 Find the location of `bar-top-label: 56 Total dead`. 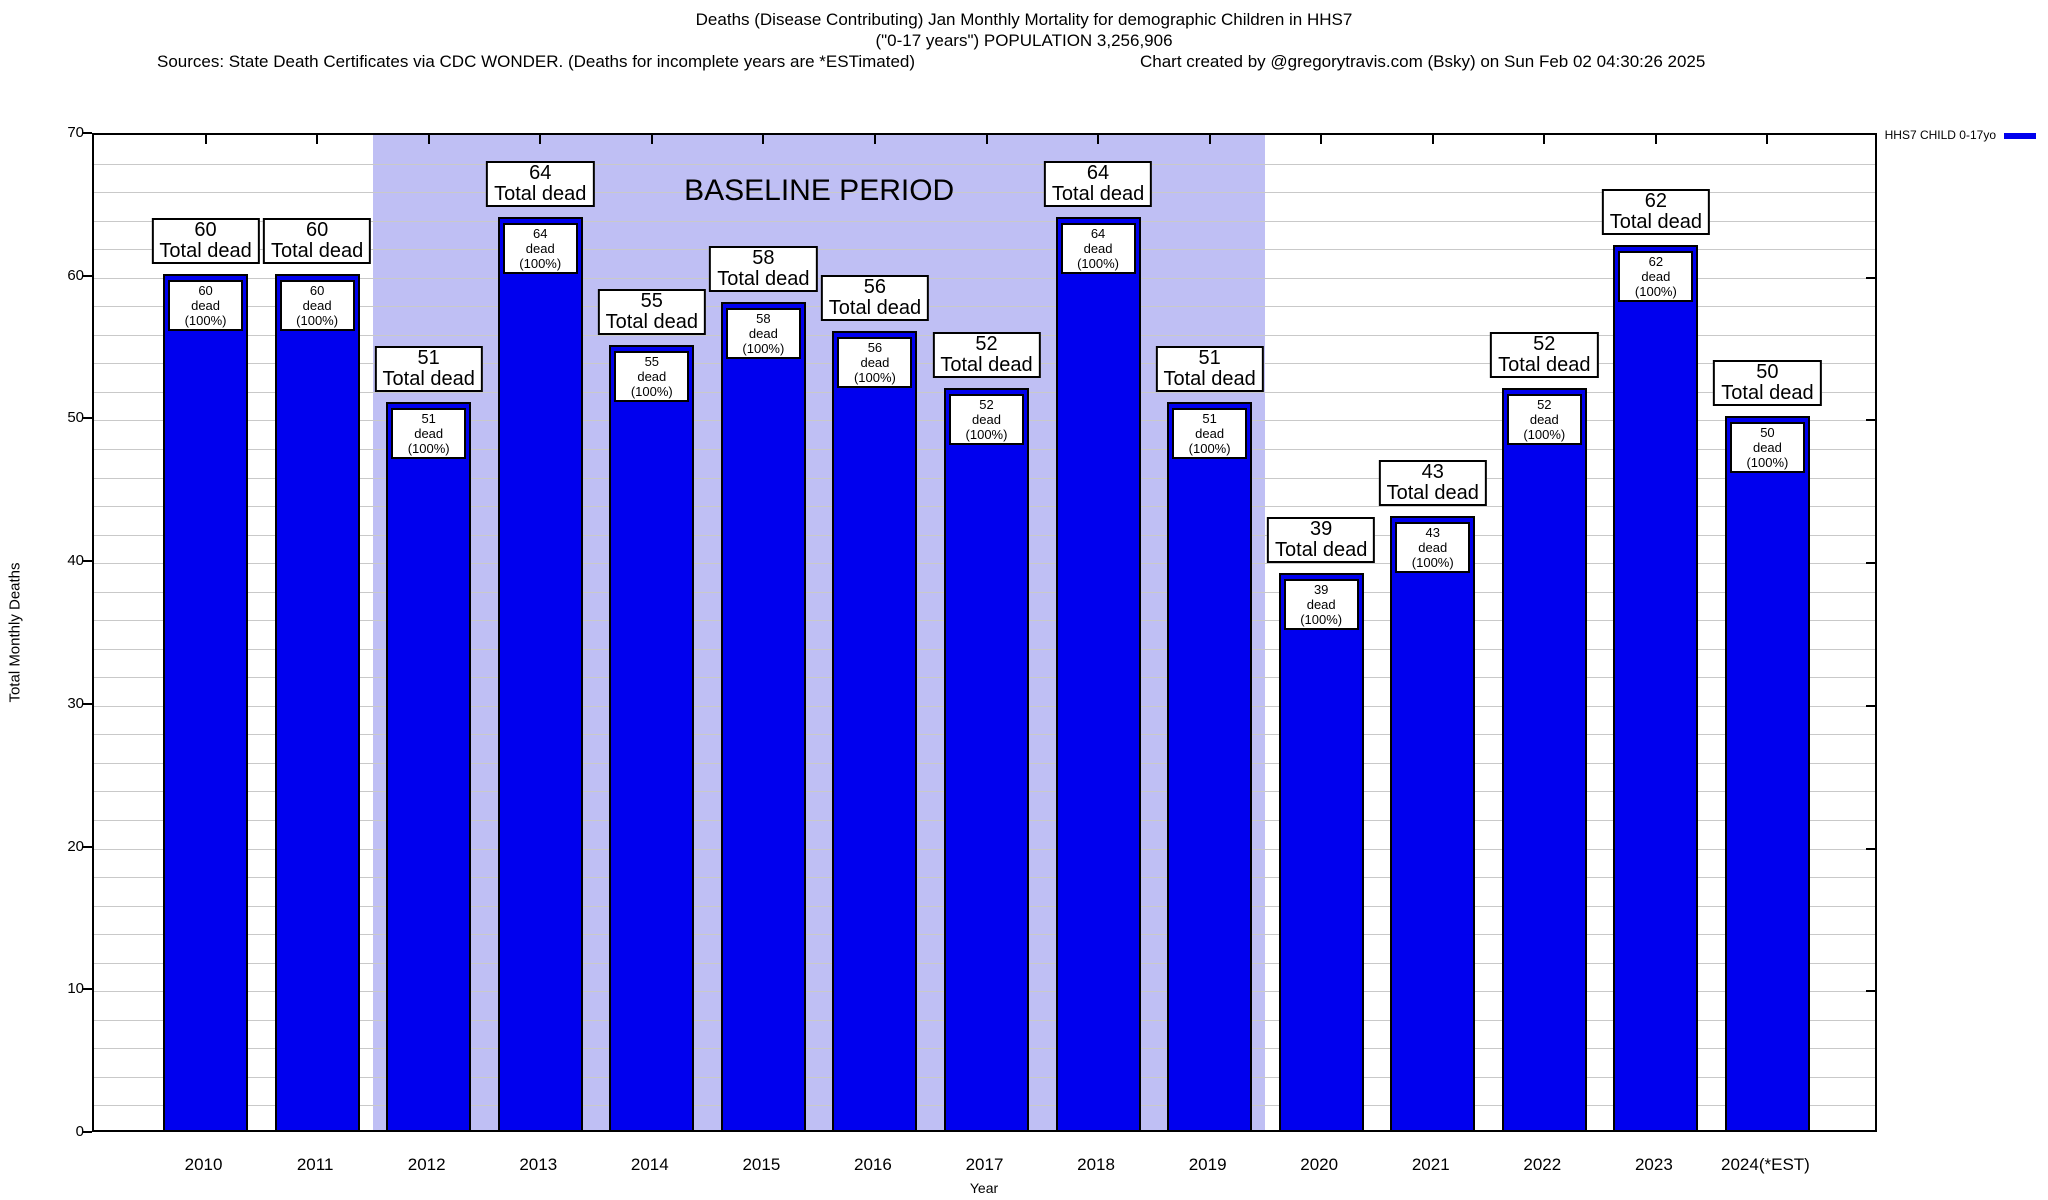

bar-top-label: 56 Total dead is located at coordinates (875, 297).